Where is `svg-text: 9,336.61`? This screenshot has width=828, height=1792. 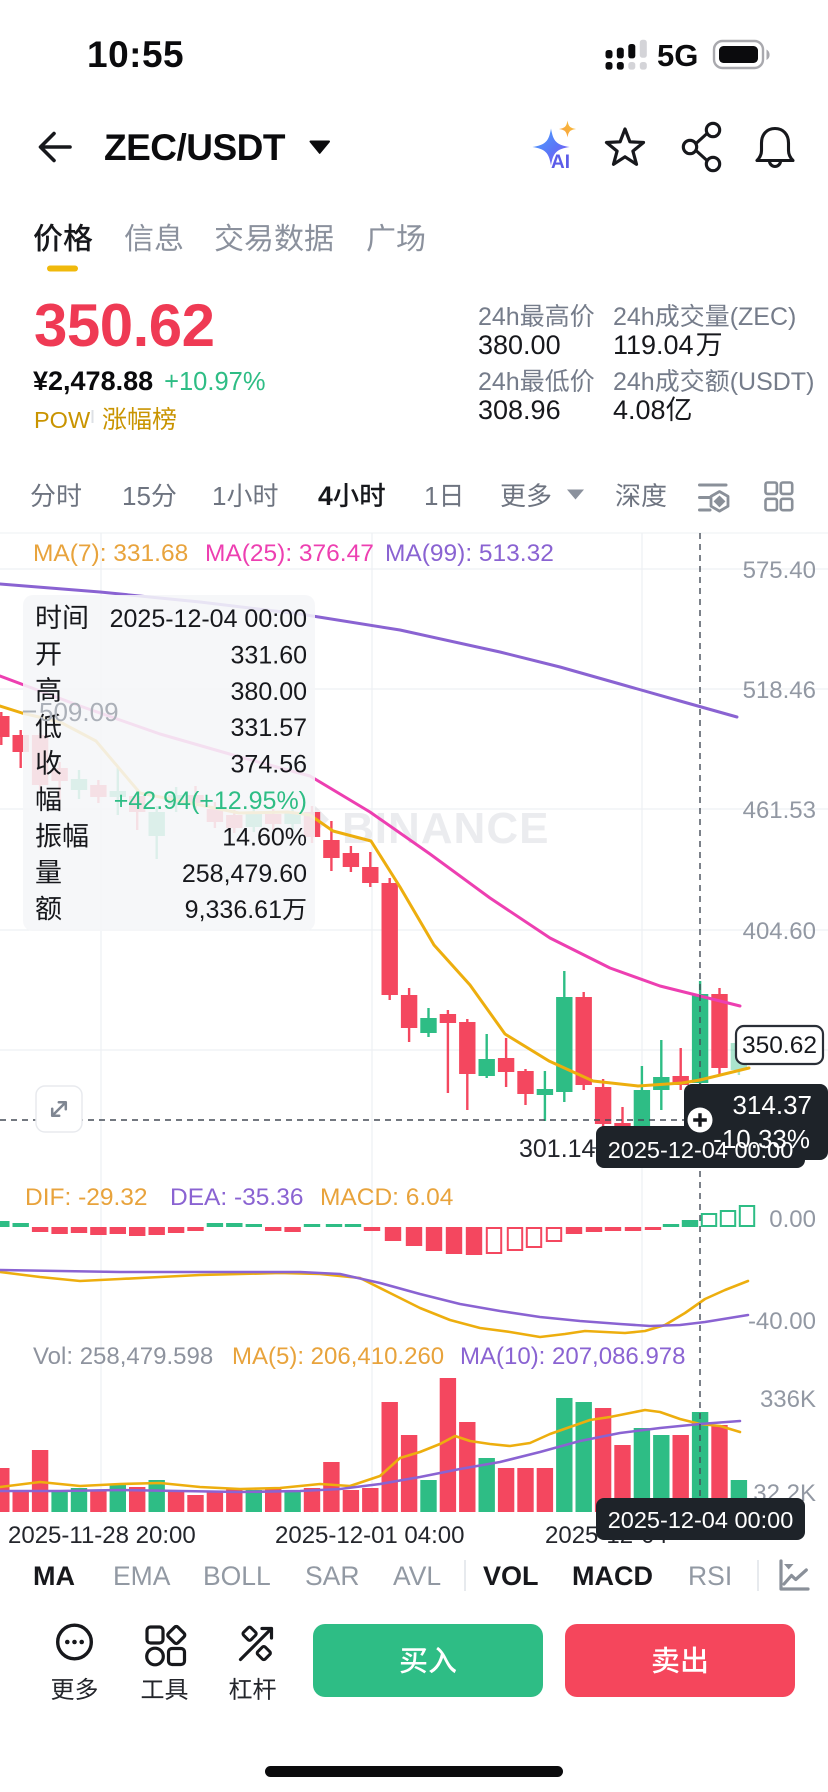
svg-text: 9,336.61 is located at coordinates (233, 910).